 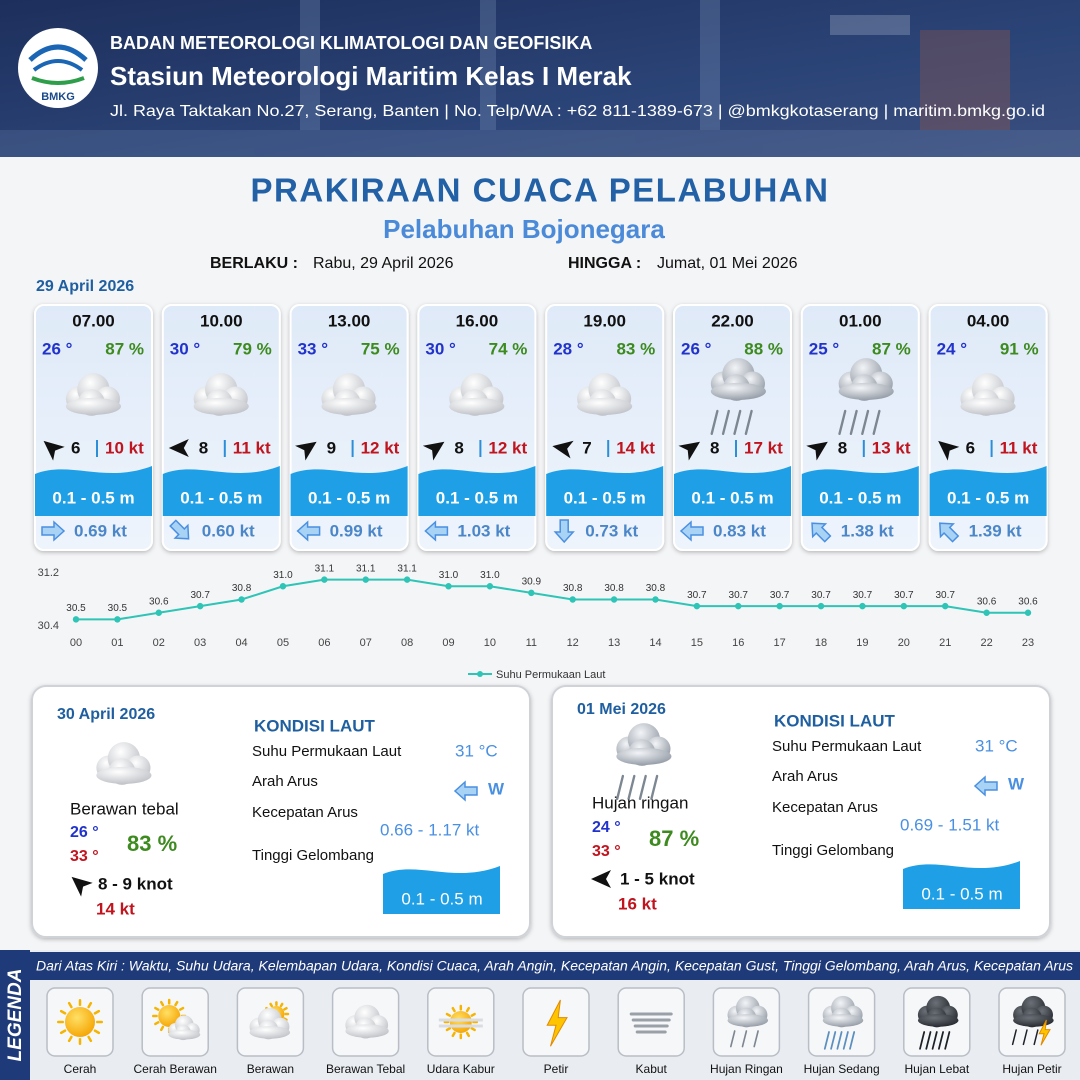 I want to click on sea-label: Tinggi Gelombang, so click(x=833, y=850).